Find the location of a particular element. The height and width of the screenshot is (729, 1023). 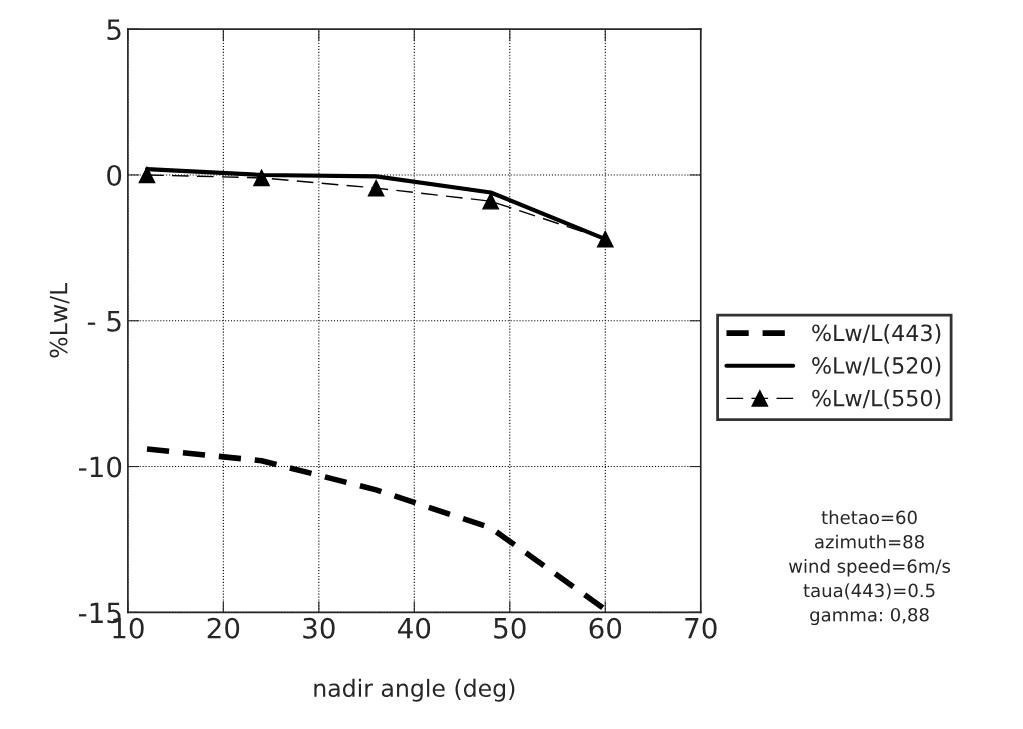

x-tick-label: 20 is located at coordinates (223, 628).